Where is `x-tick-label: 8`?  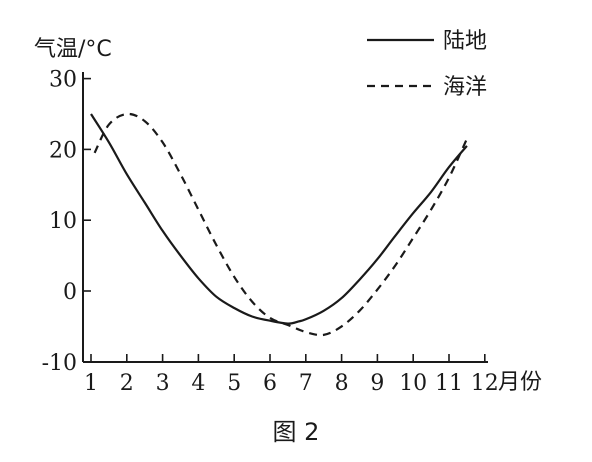
x-tick-label: 8 is located at coordinates (342, 383).